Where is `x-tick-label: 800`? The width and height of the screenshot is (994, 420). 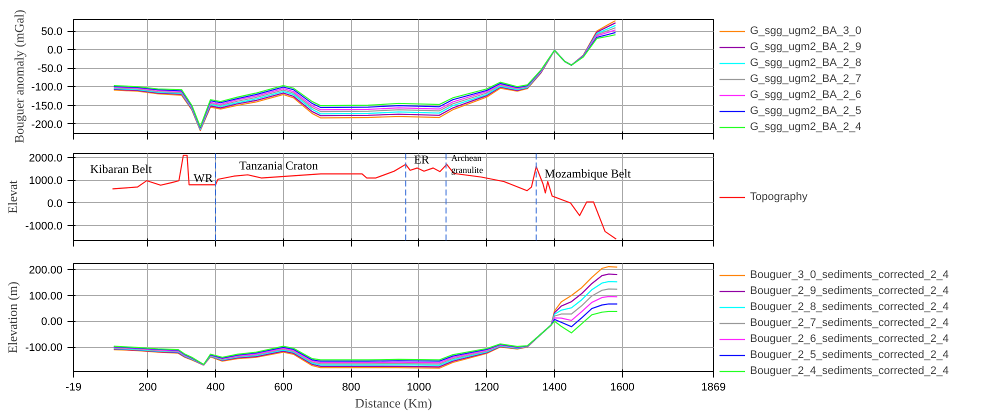
x-tick-label: 800 is located at coordinates (351, 388).